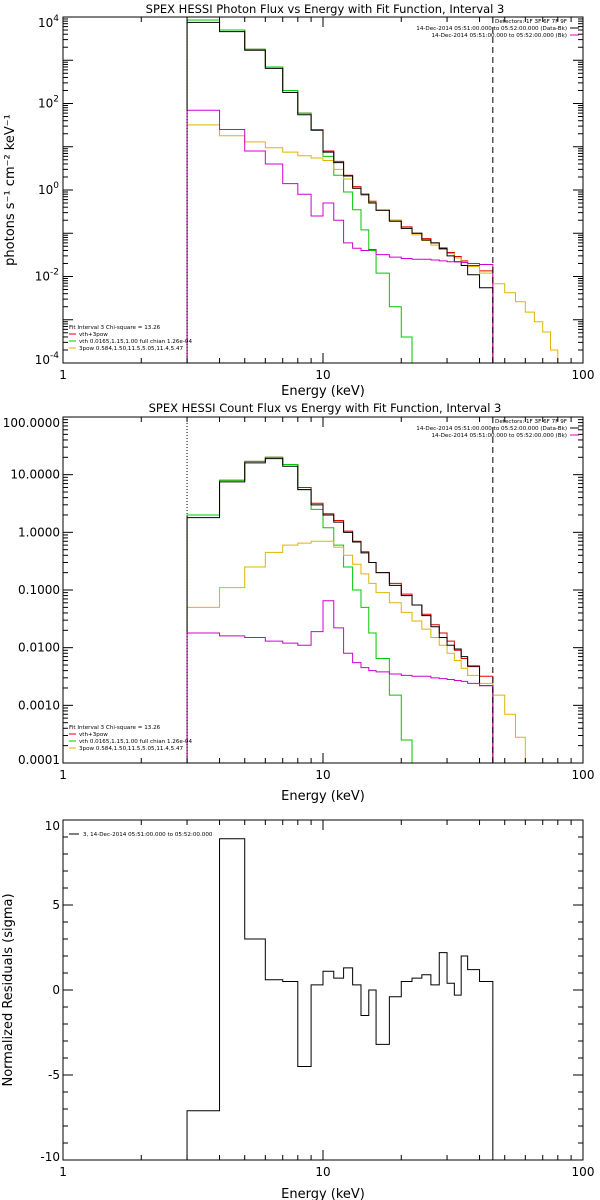 This screenshot has height=1200, width=600. I want to click on count-y-tick-label: 0.0100, so click(39, 648).